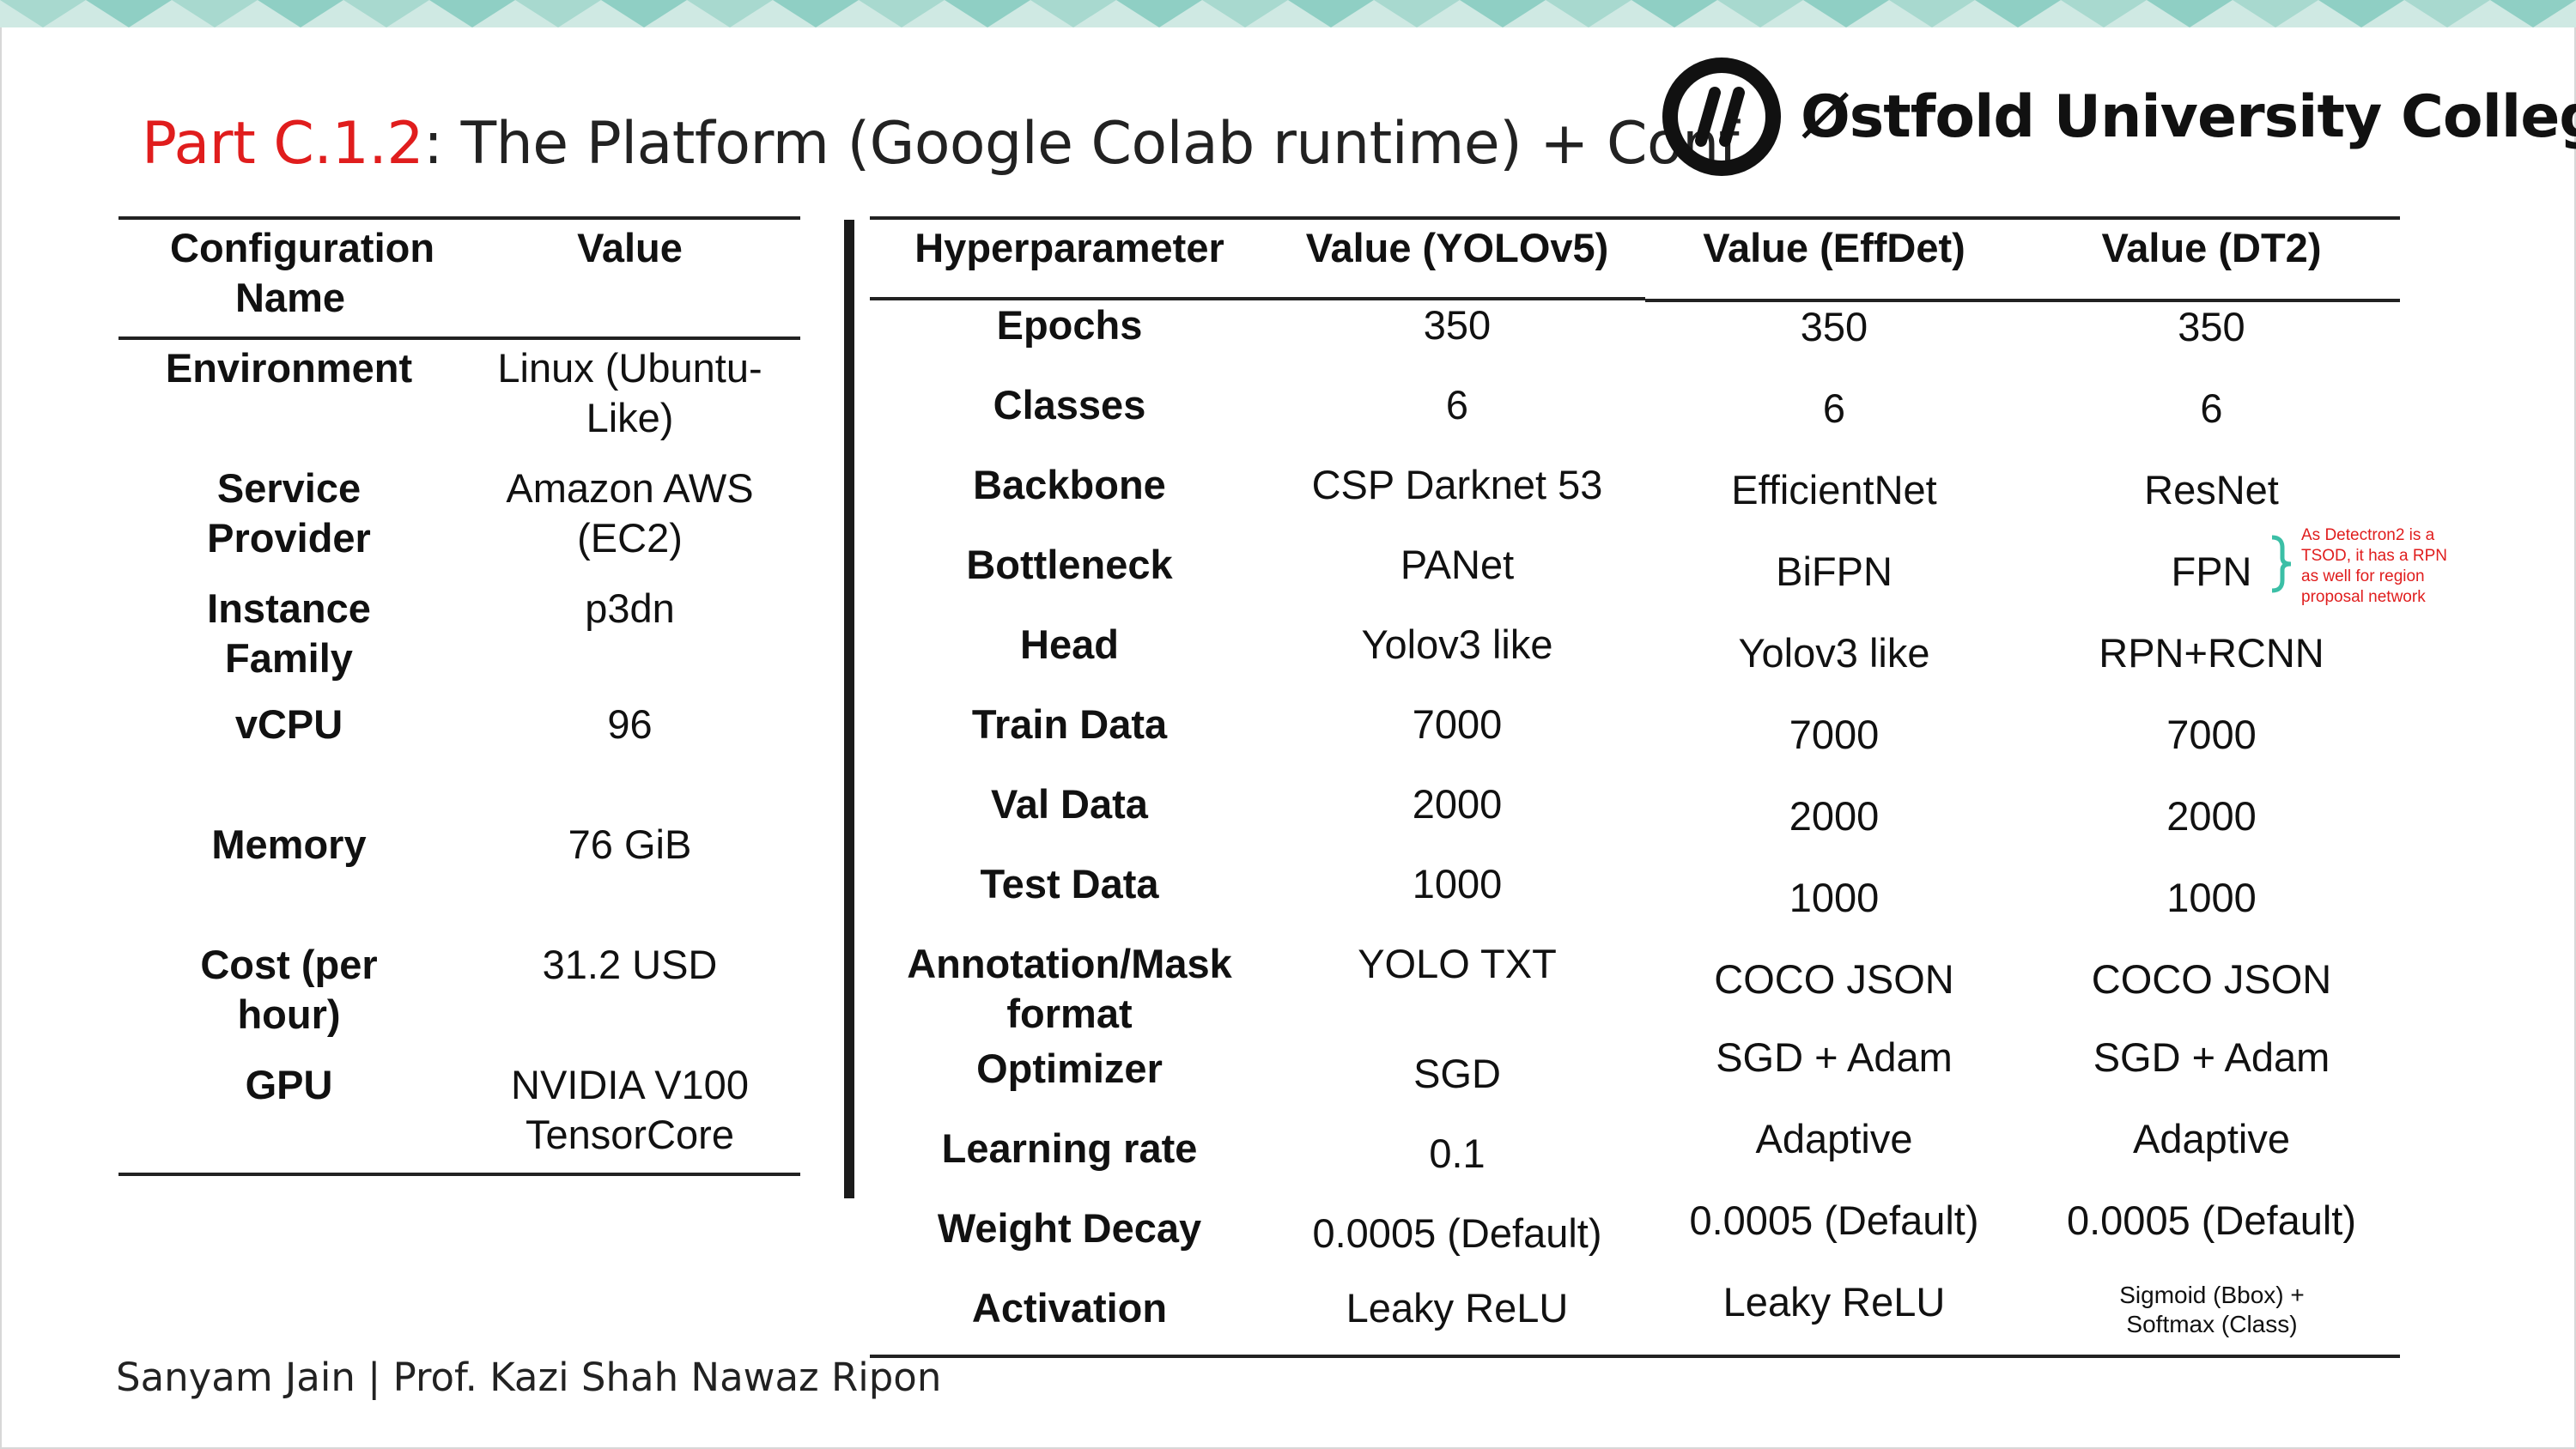 The height and width of the screenshot is (1449, 2576). What do you see at coordinates (1834, 1138) in the screenshot?
I see `effdet-value-cell: Adaptive` at bounding box center [1834, 1138].